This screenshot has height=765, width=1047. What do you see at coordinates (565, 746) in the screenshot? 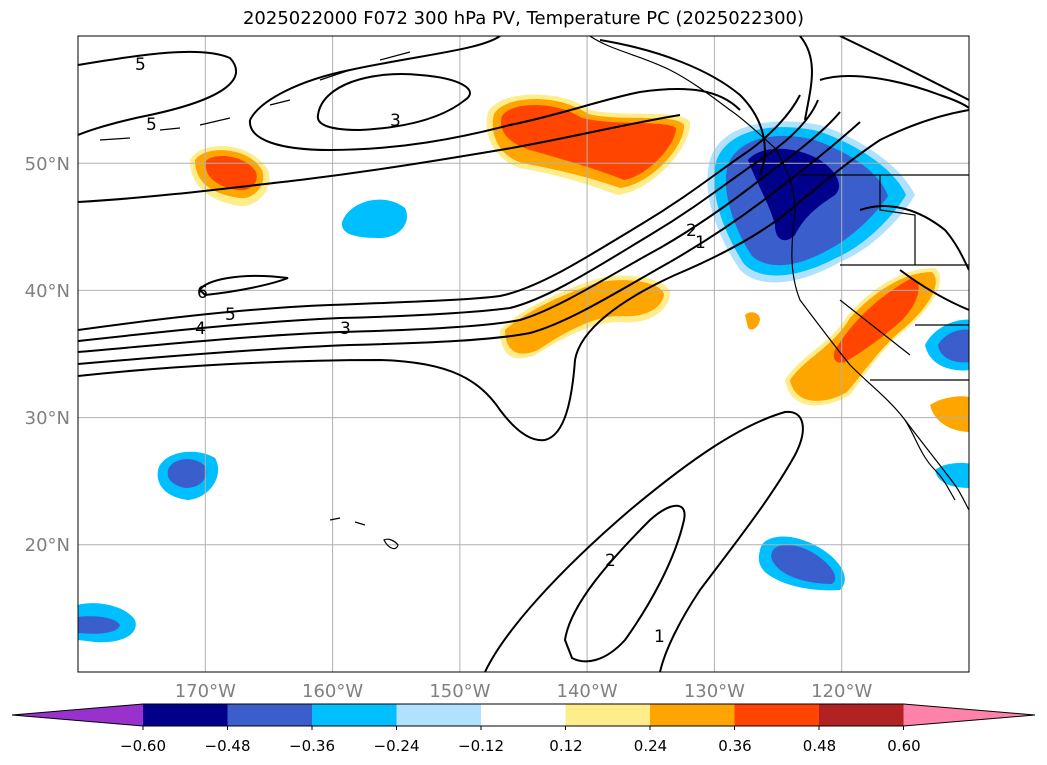
I see `colorbar-tick-label: 0.12` at bounding box center [565, 746].